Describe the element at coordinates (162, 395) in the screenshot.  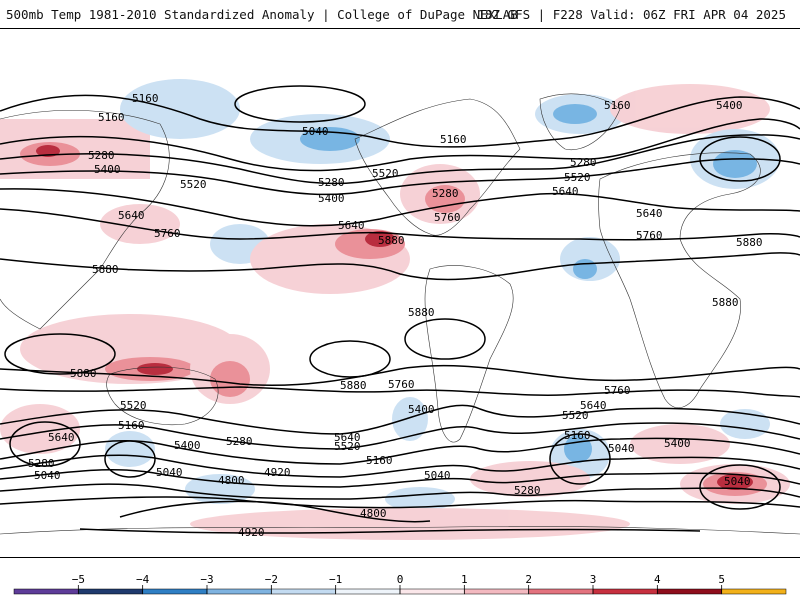
I see `australia-coast` at that location.